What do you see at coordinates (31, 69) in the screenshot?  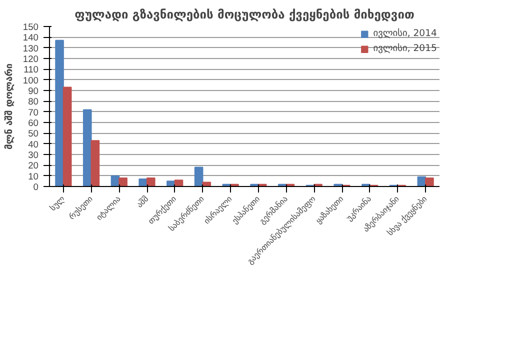 I see `y-tick-label: 110` at bounding box center [31, 69].